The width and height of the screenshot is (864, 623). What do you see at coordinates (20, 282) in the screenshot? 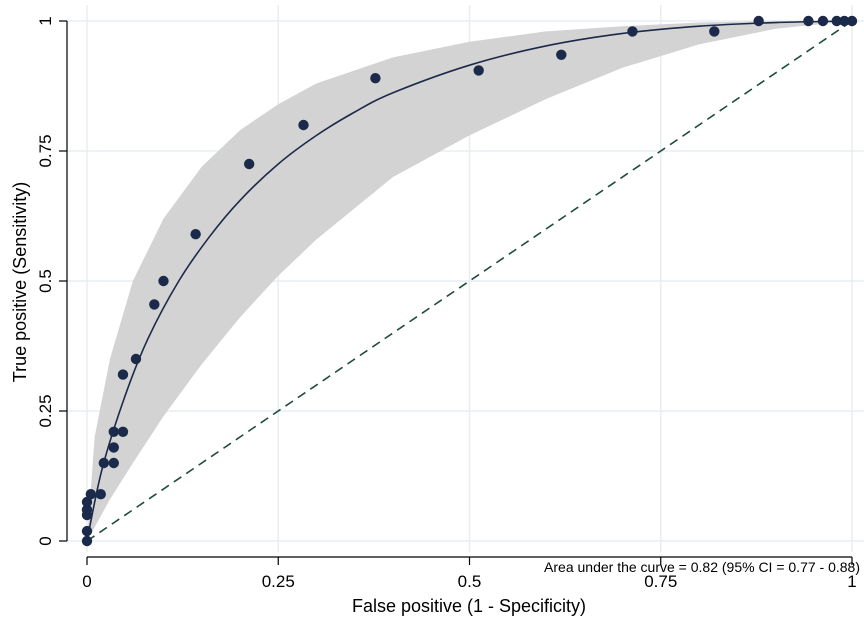
I see `y-axis-label: True positive (Sensitivity)` at bounding box center [20, 282].